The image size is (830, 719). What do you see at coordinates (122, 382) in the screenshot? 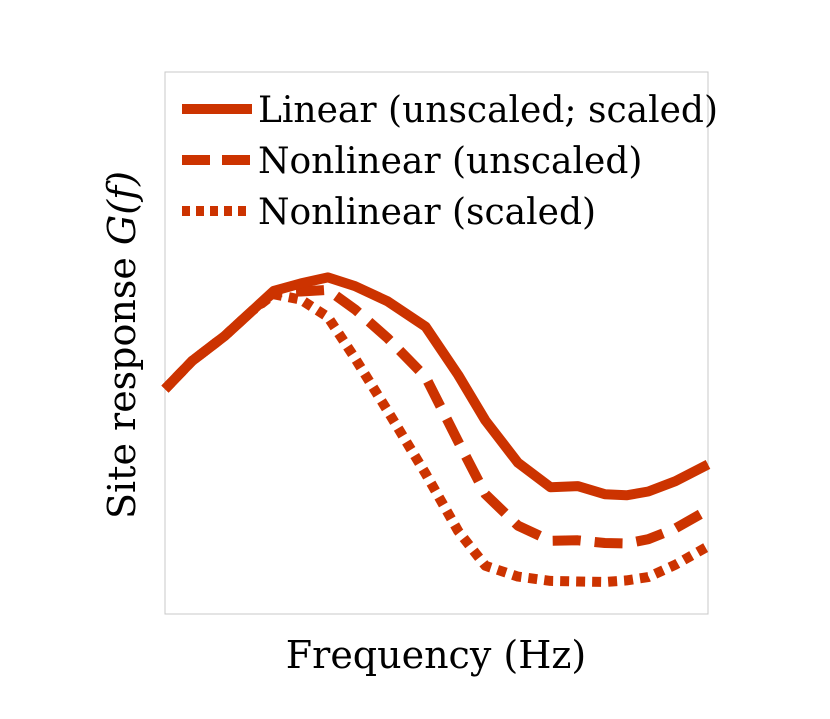
I see `y-axis-label-text: Site response` at bounding box center [122, 382].